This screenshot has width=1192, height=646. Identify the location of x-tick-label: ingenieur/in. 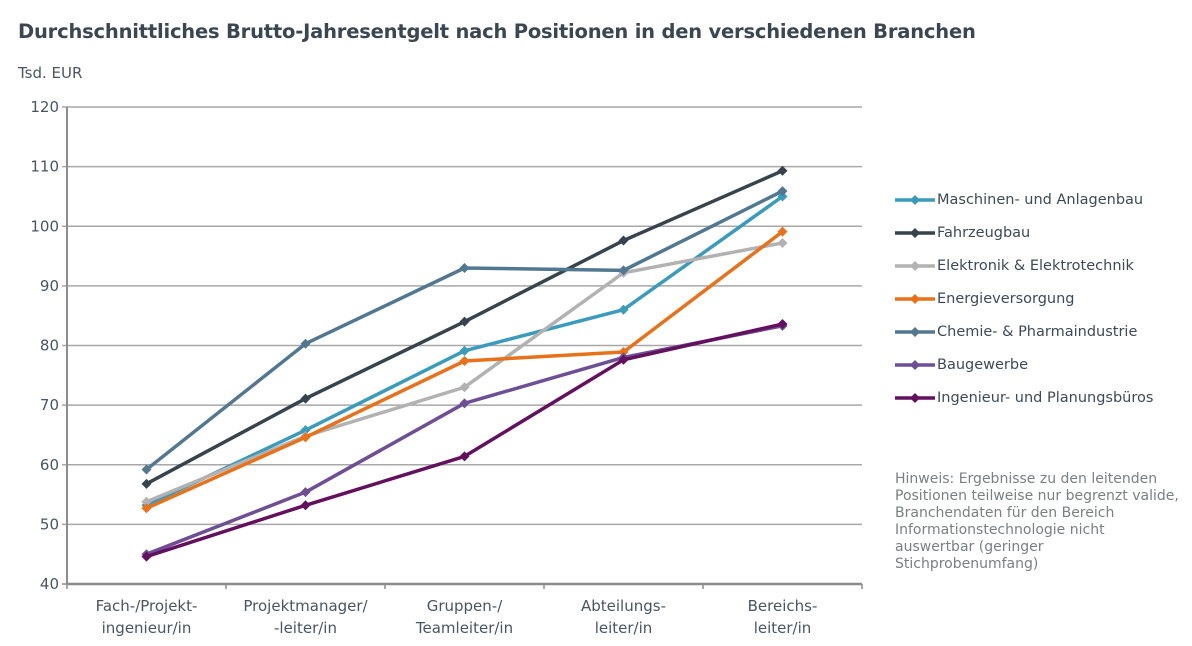
(147, 628).